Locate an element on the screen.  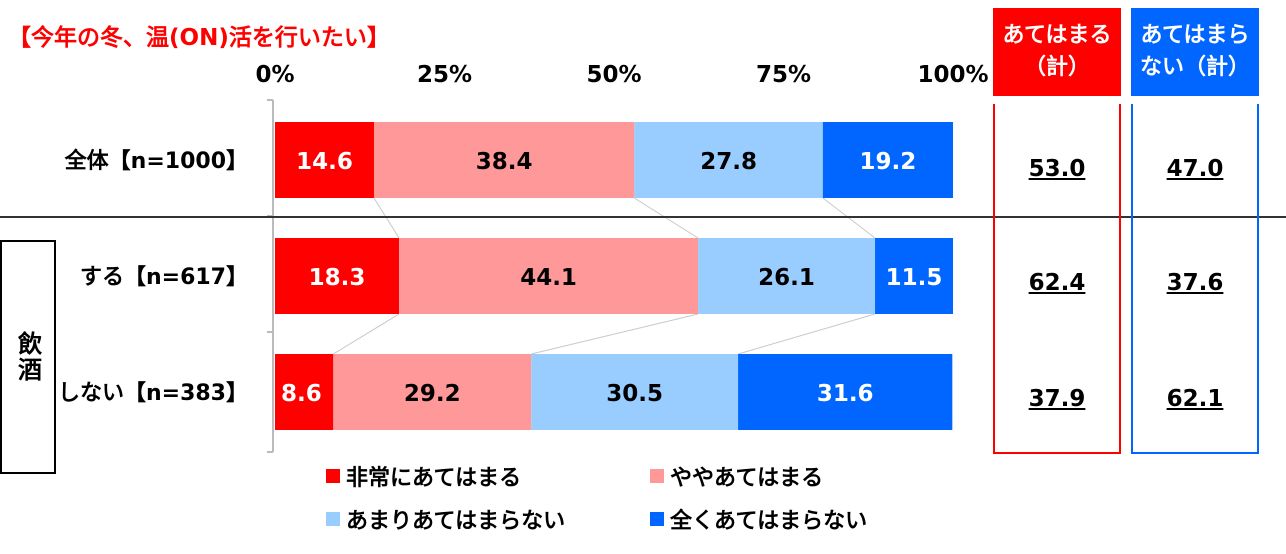
bar-value-label: 19.2 is located at coordinates (888, 162).